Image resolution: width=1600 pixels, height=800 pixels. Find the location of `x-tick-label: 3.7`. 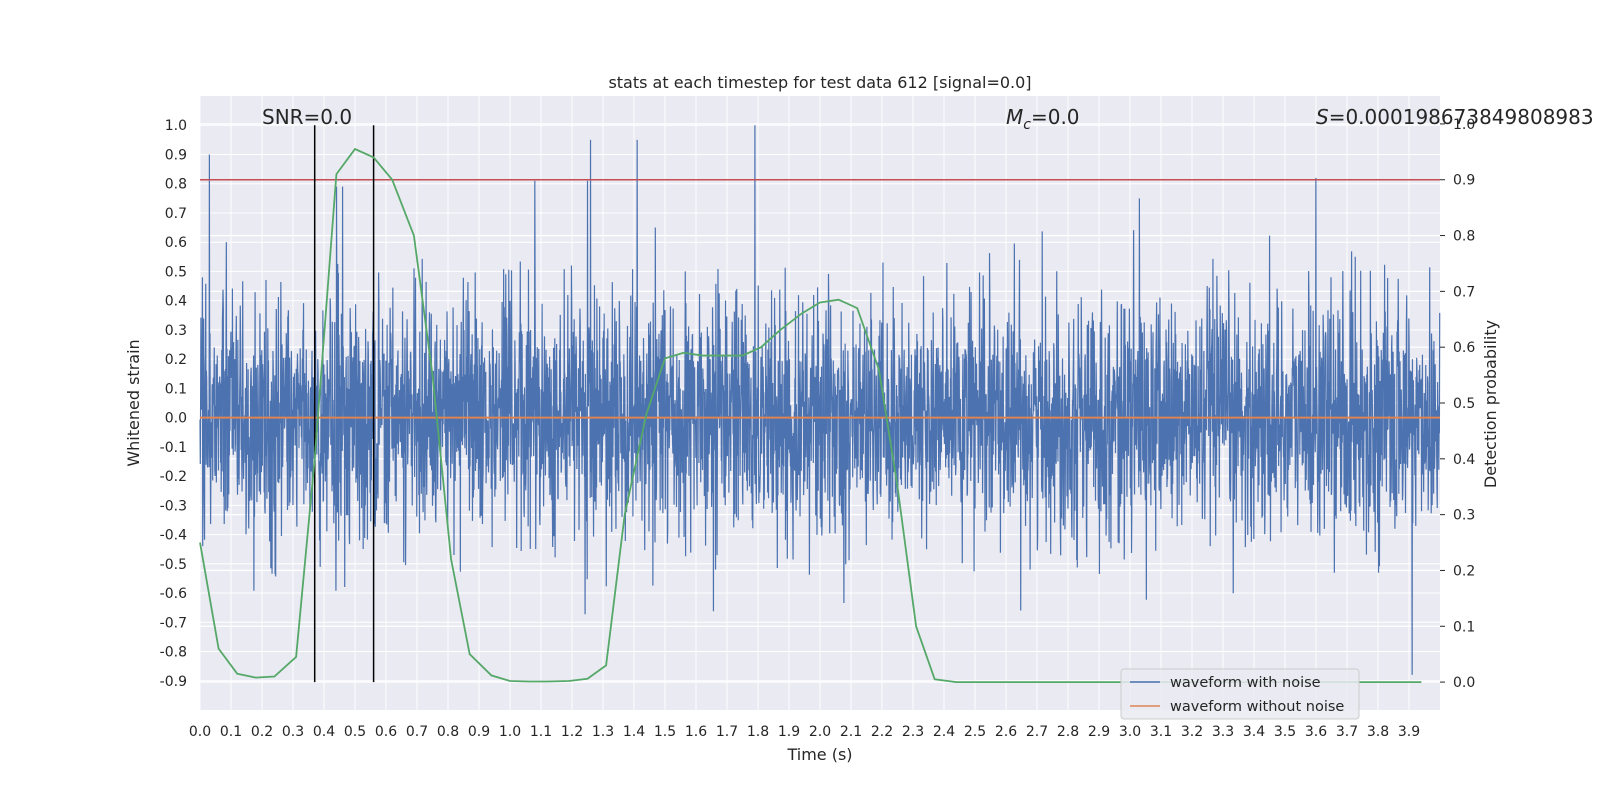

x-tick-label: 3.7 is located at coordinates (1347, 732).